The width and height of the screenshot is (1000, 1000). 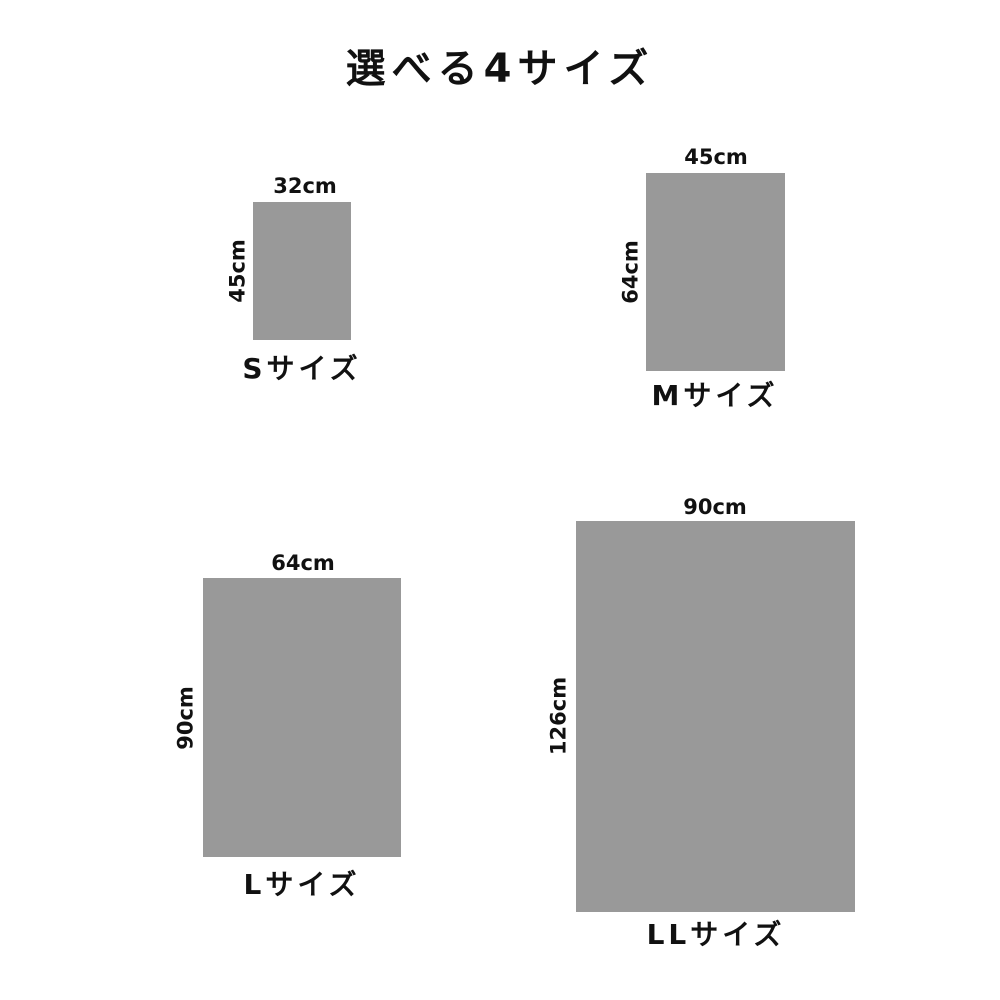 I want to click on page-title: 選べる4サイズ, so click(x=500, y=69).